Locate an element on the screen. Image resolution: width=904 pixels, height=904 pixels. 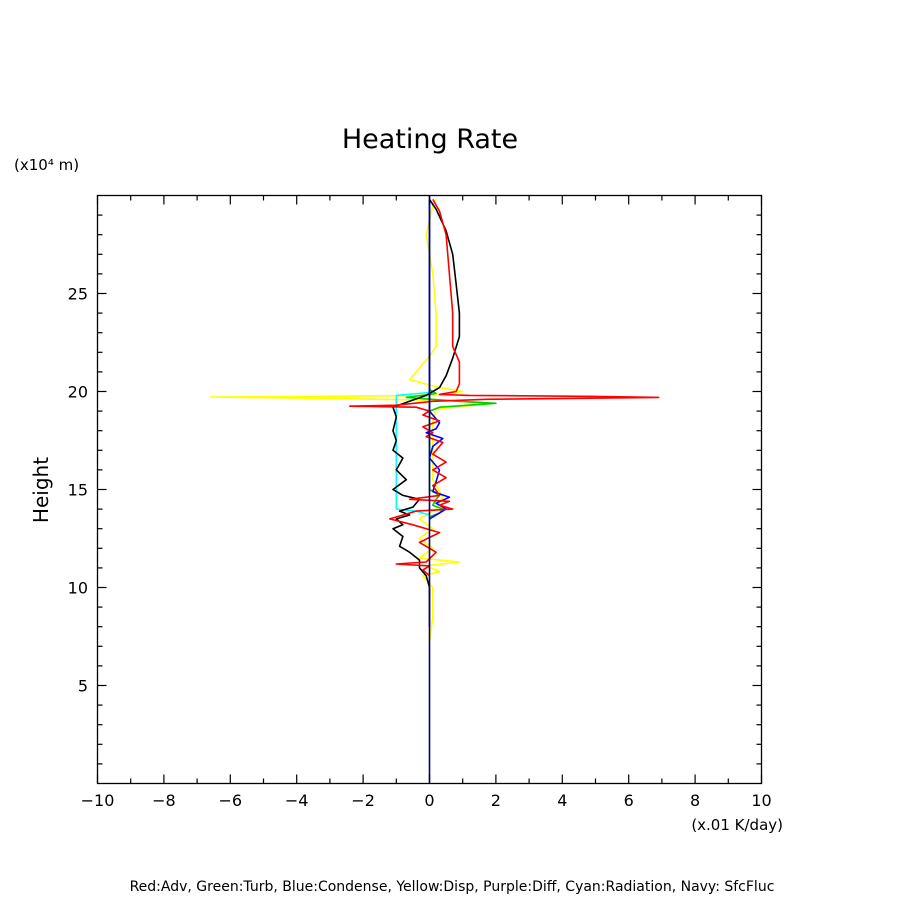
x-tick-label: −10 is located at coordinates (98, 800).